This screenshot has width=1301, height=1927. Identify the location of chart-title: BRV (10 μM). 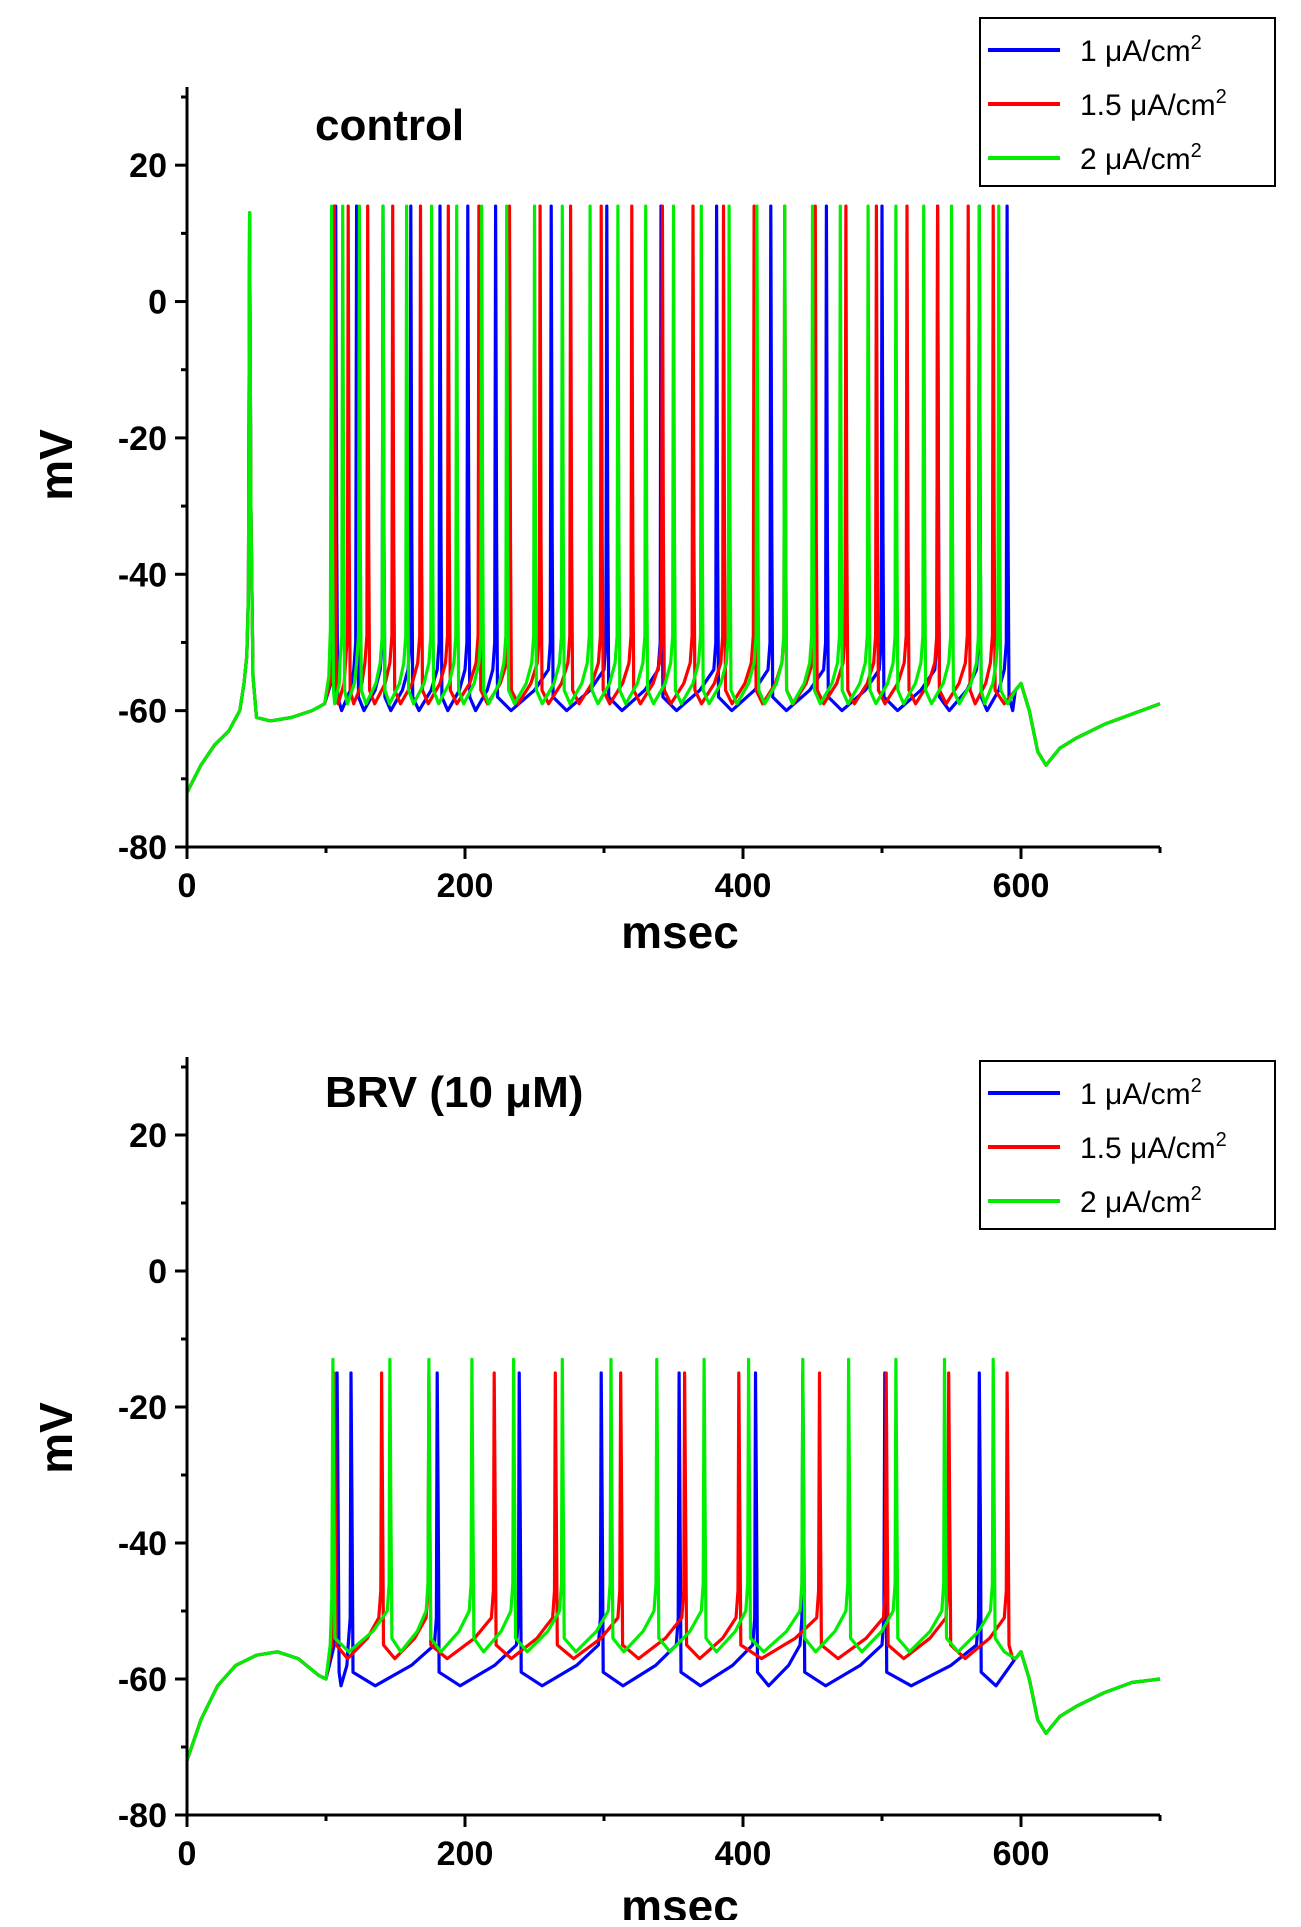
(454, 1092).